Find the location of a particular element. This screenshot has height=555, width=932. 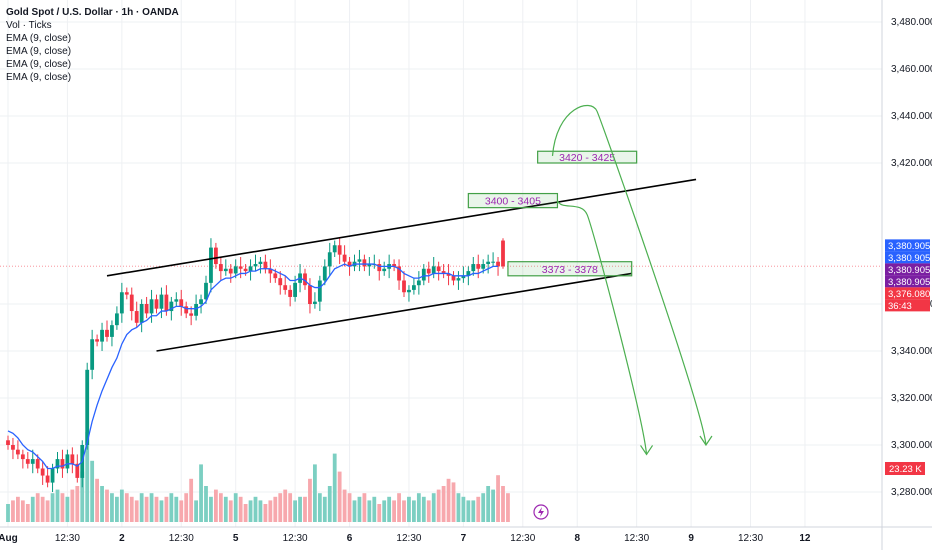

x-tick-label: 5 is located at coordinates (236, 538).